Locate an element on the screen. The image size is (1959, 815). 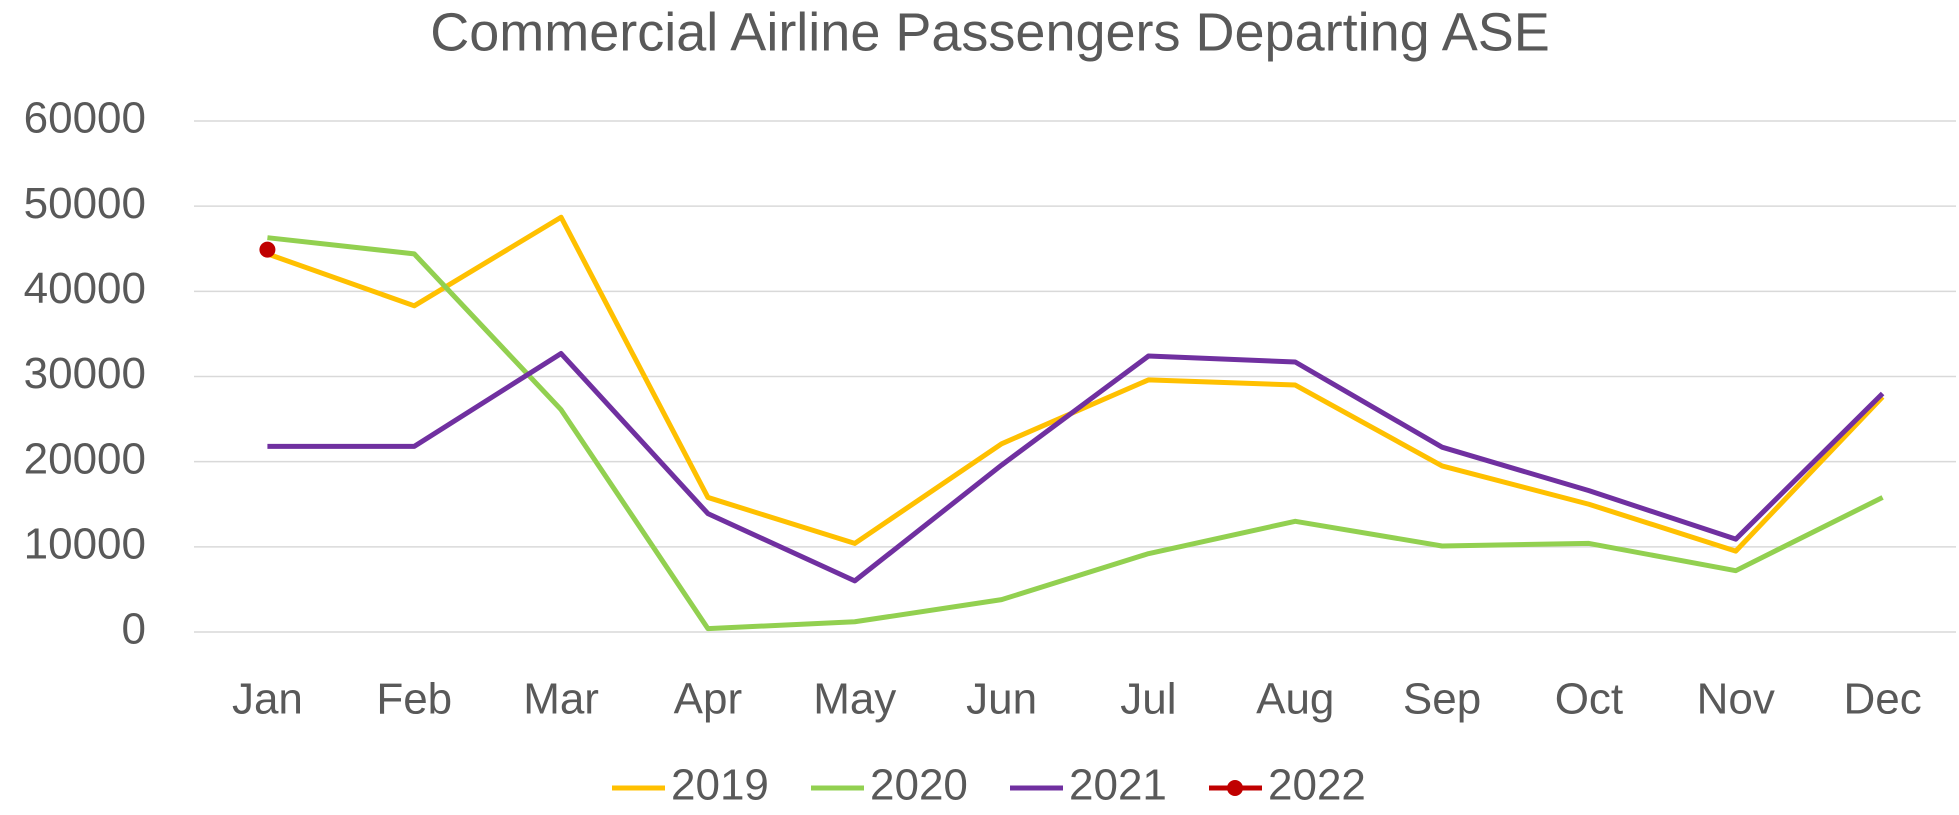
legend-label: 2022 is located at coordinates (1317, 785).